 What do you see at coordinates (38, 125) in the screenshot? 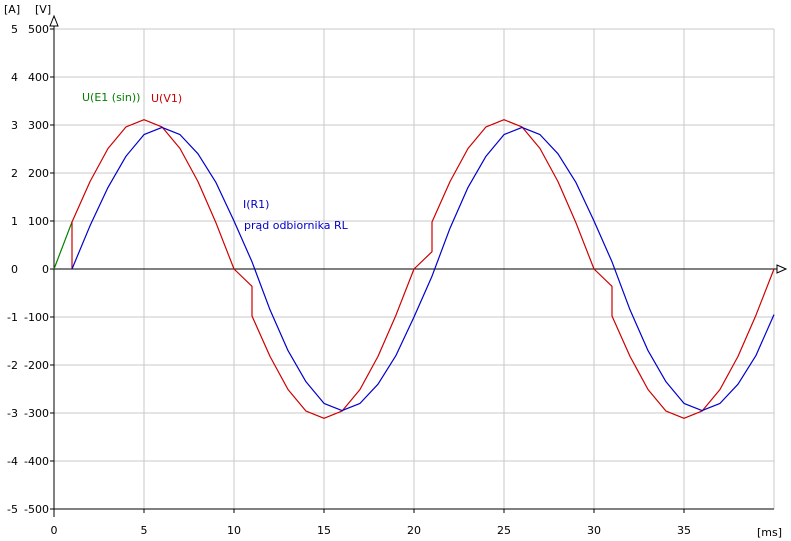
I see `voltage-tick-label: 300` at bounding box center [38, 125].